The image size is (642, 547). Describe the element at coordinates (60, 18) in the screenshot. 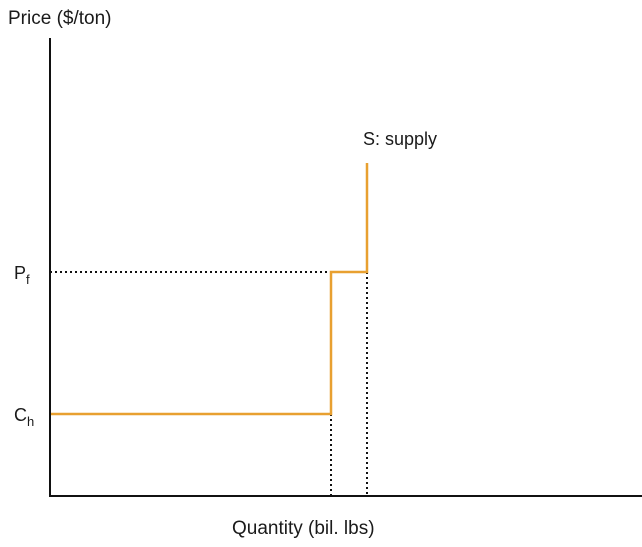

I see `y-axis-title: Price ($/ton)` at that location.